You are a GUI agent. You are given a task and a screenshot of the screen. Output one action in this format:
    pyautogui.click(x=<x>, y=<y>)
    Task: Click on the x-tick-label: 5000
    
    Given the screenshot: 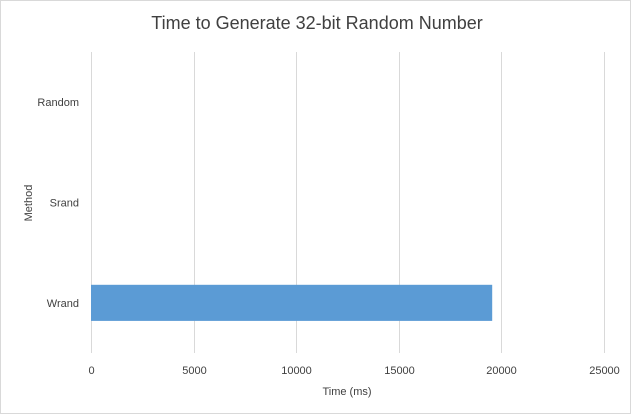 What is the action you would take?
    pyautogui.click(x=194, y=371)
    